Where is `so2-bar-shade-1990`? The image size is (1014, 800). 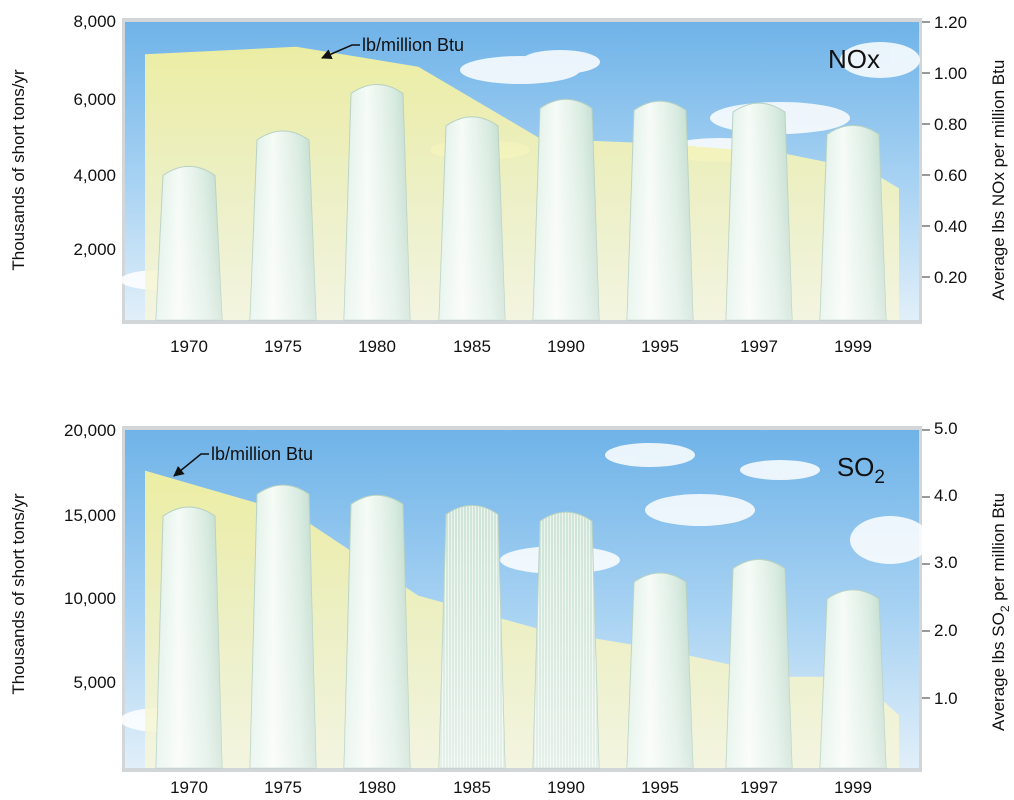
so2-bar-shade-1990 is located at coordinates (566, 640).